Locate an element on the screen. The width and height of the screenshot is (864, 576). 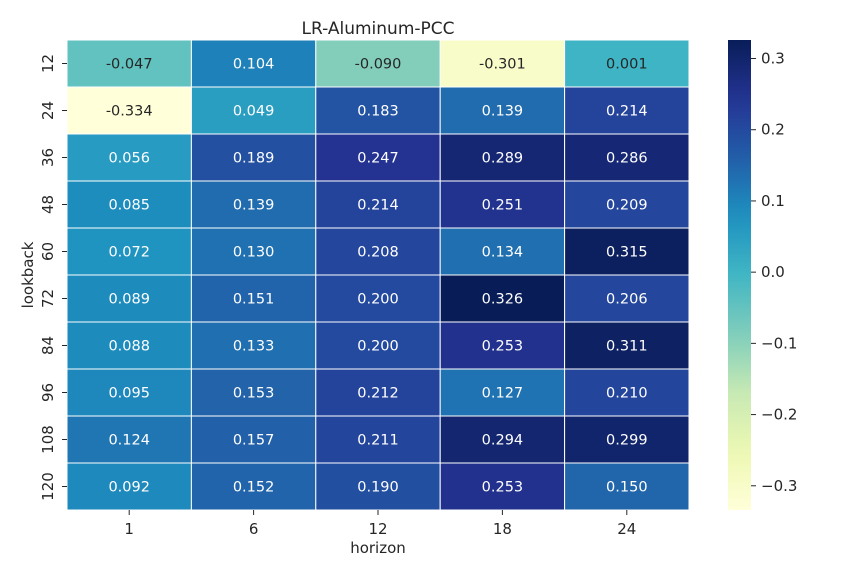
cell-value-label: 0.299 is located at coordinates (627, 441).